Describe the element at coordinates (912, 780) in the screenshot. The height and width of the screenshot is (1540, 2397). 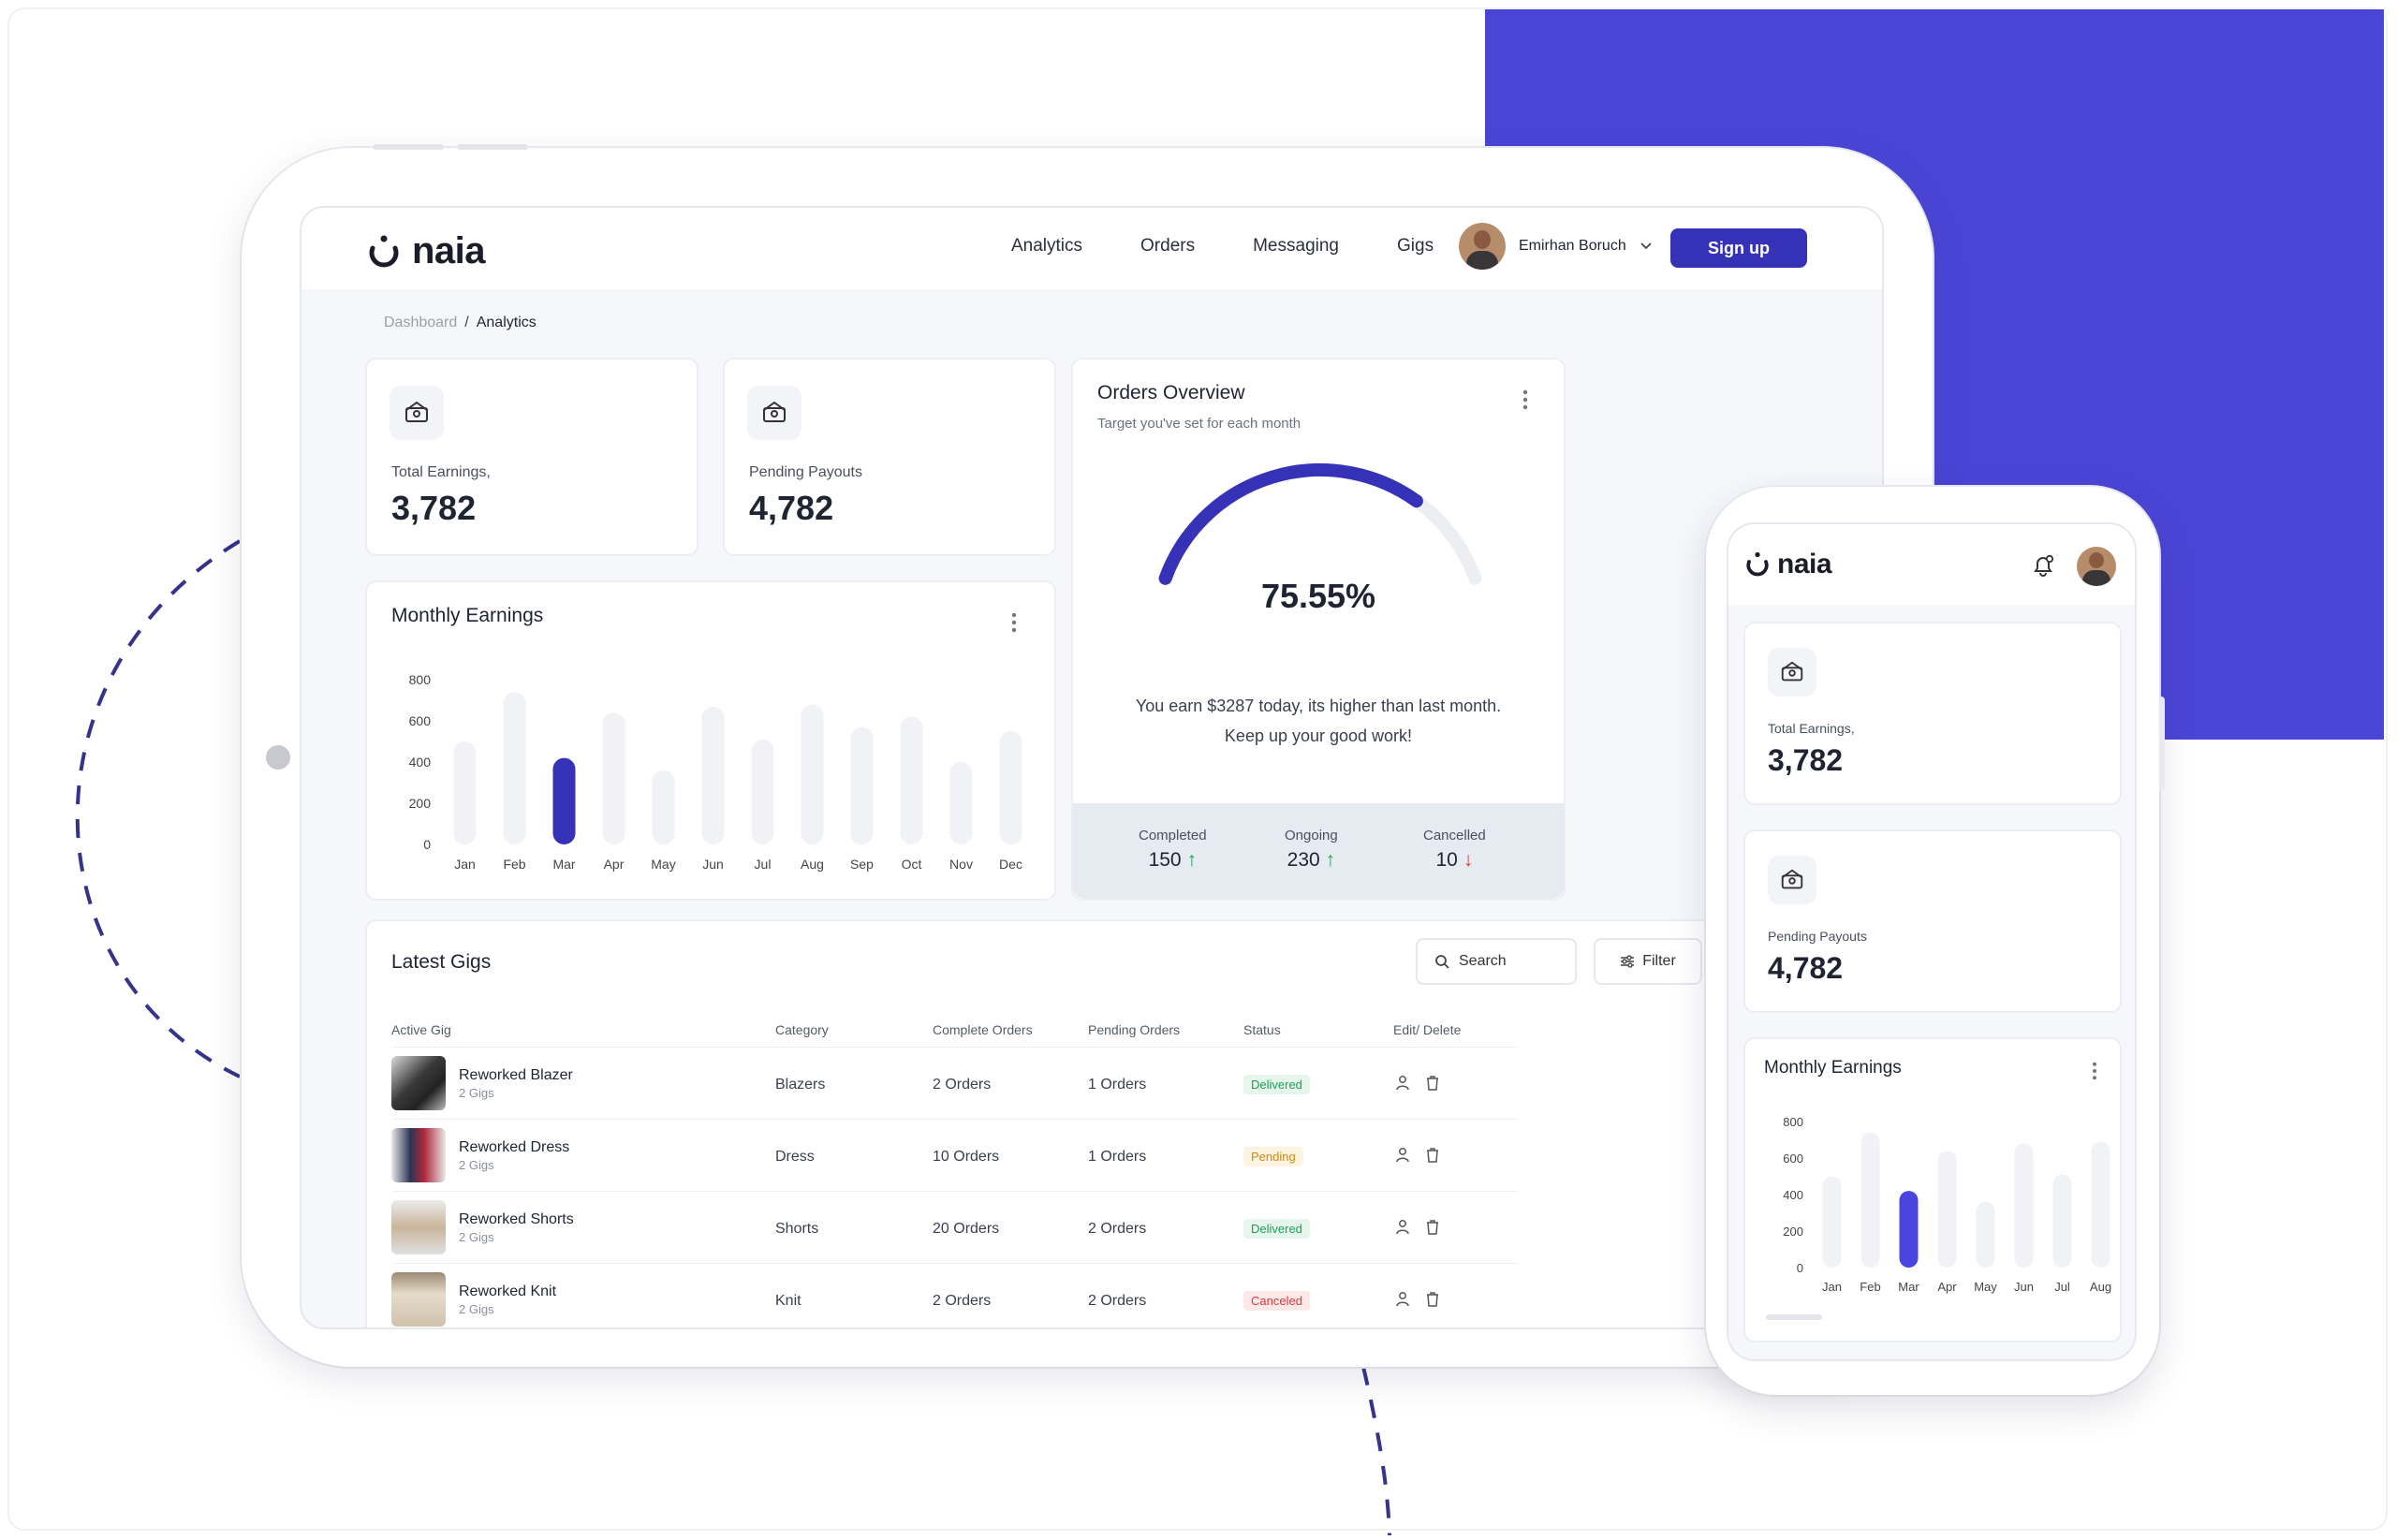
I see `bar-oct` at that location.